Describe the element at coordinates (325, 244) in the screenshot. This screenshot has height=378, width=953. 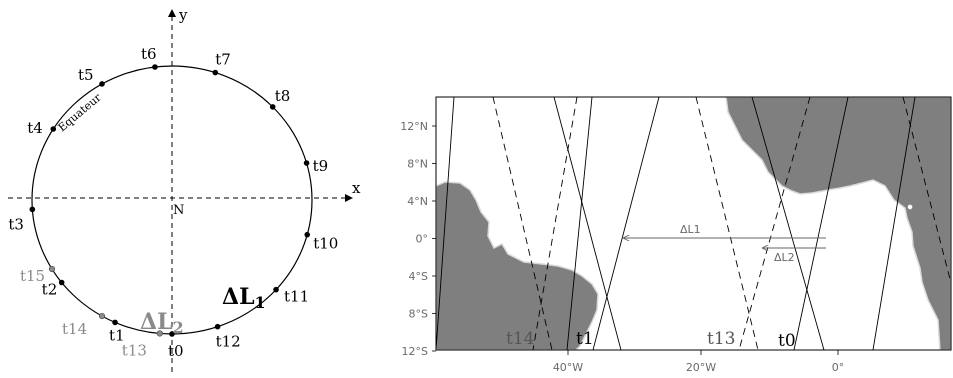
I see `orbit-label-t10: t10` at that location.